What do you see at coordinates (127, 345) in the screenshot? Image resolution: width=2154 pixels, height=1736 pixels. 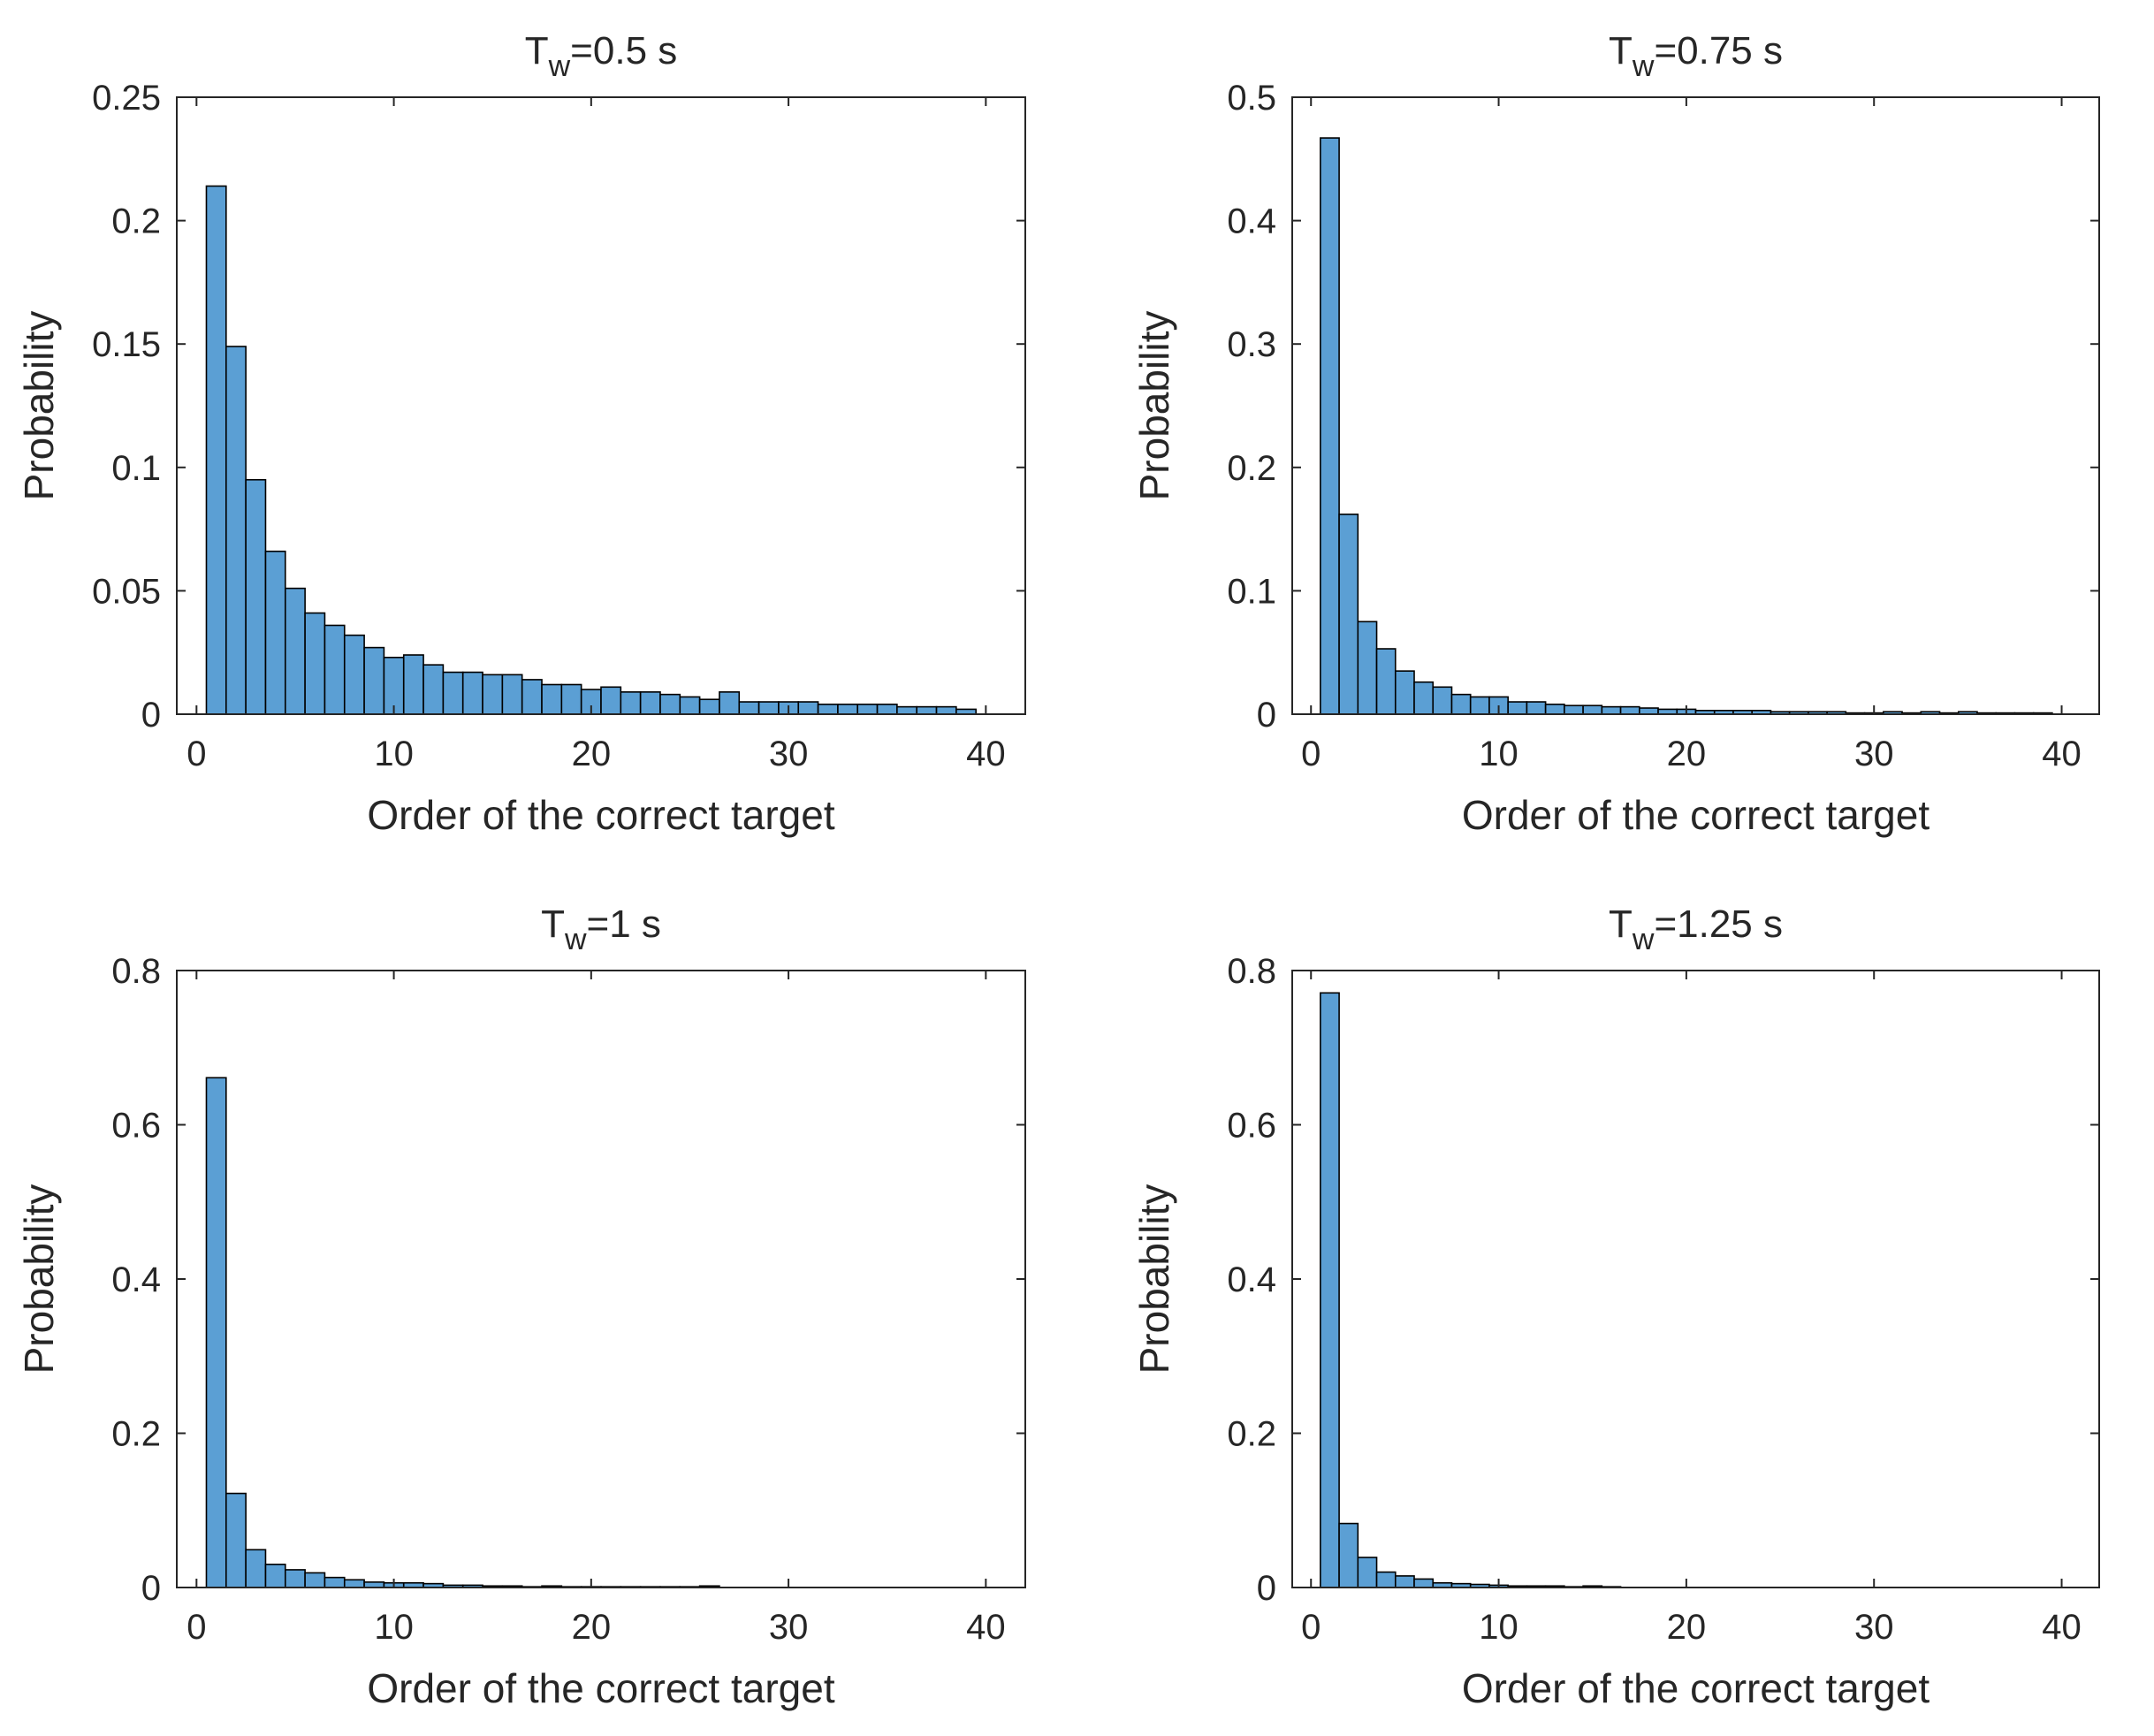 I see `y-tick-label: 0.15` at bounding box center [127, 345].